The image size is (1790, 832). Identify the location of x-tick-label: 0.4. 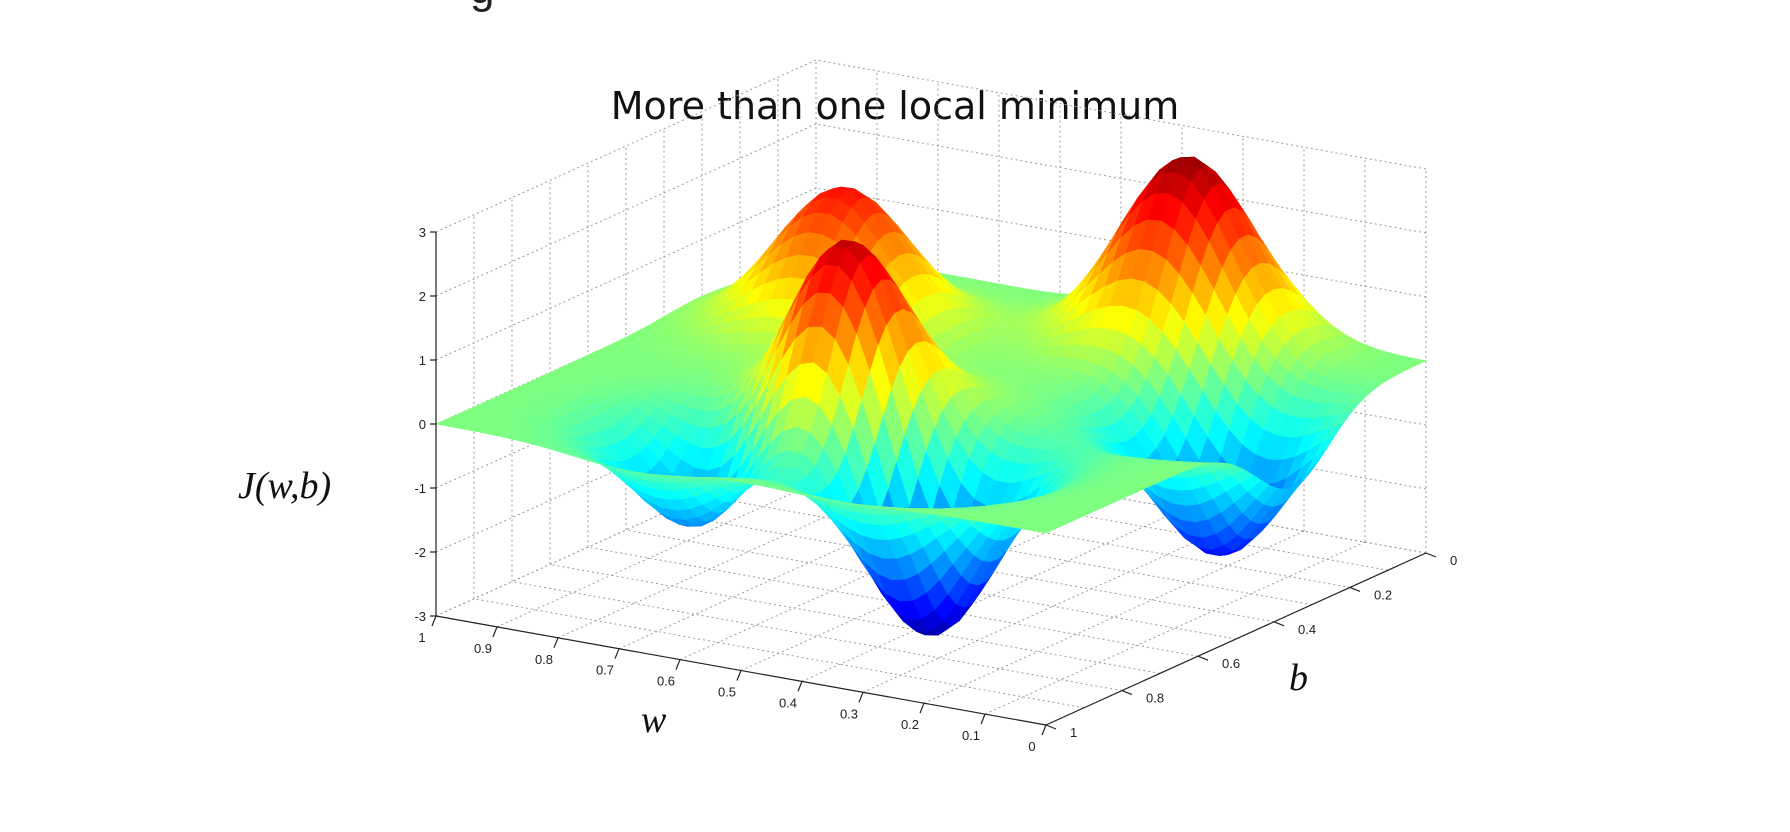
(788, 702).